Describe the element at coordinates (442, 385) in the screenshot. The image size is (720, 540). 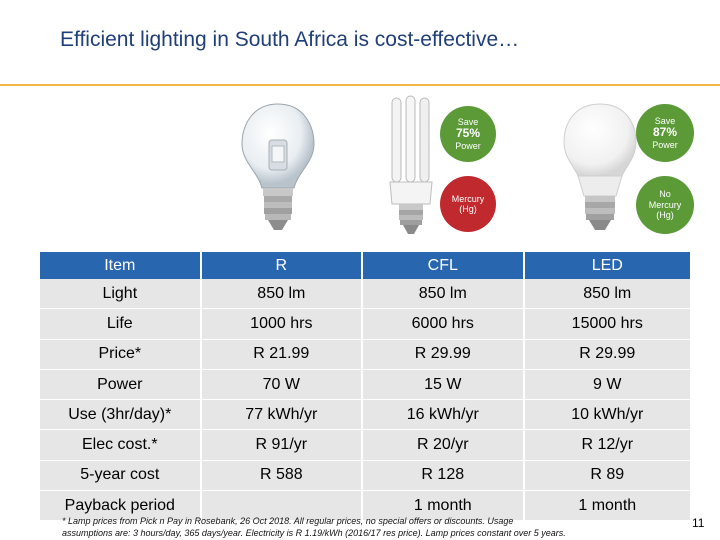
I see `value-cell: 15 W` at that location.